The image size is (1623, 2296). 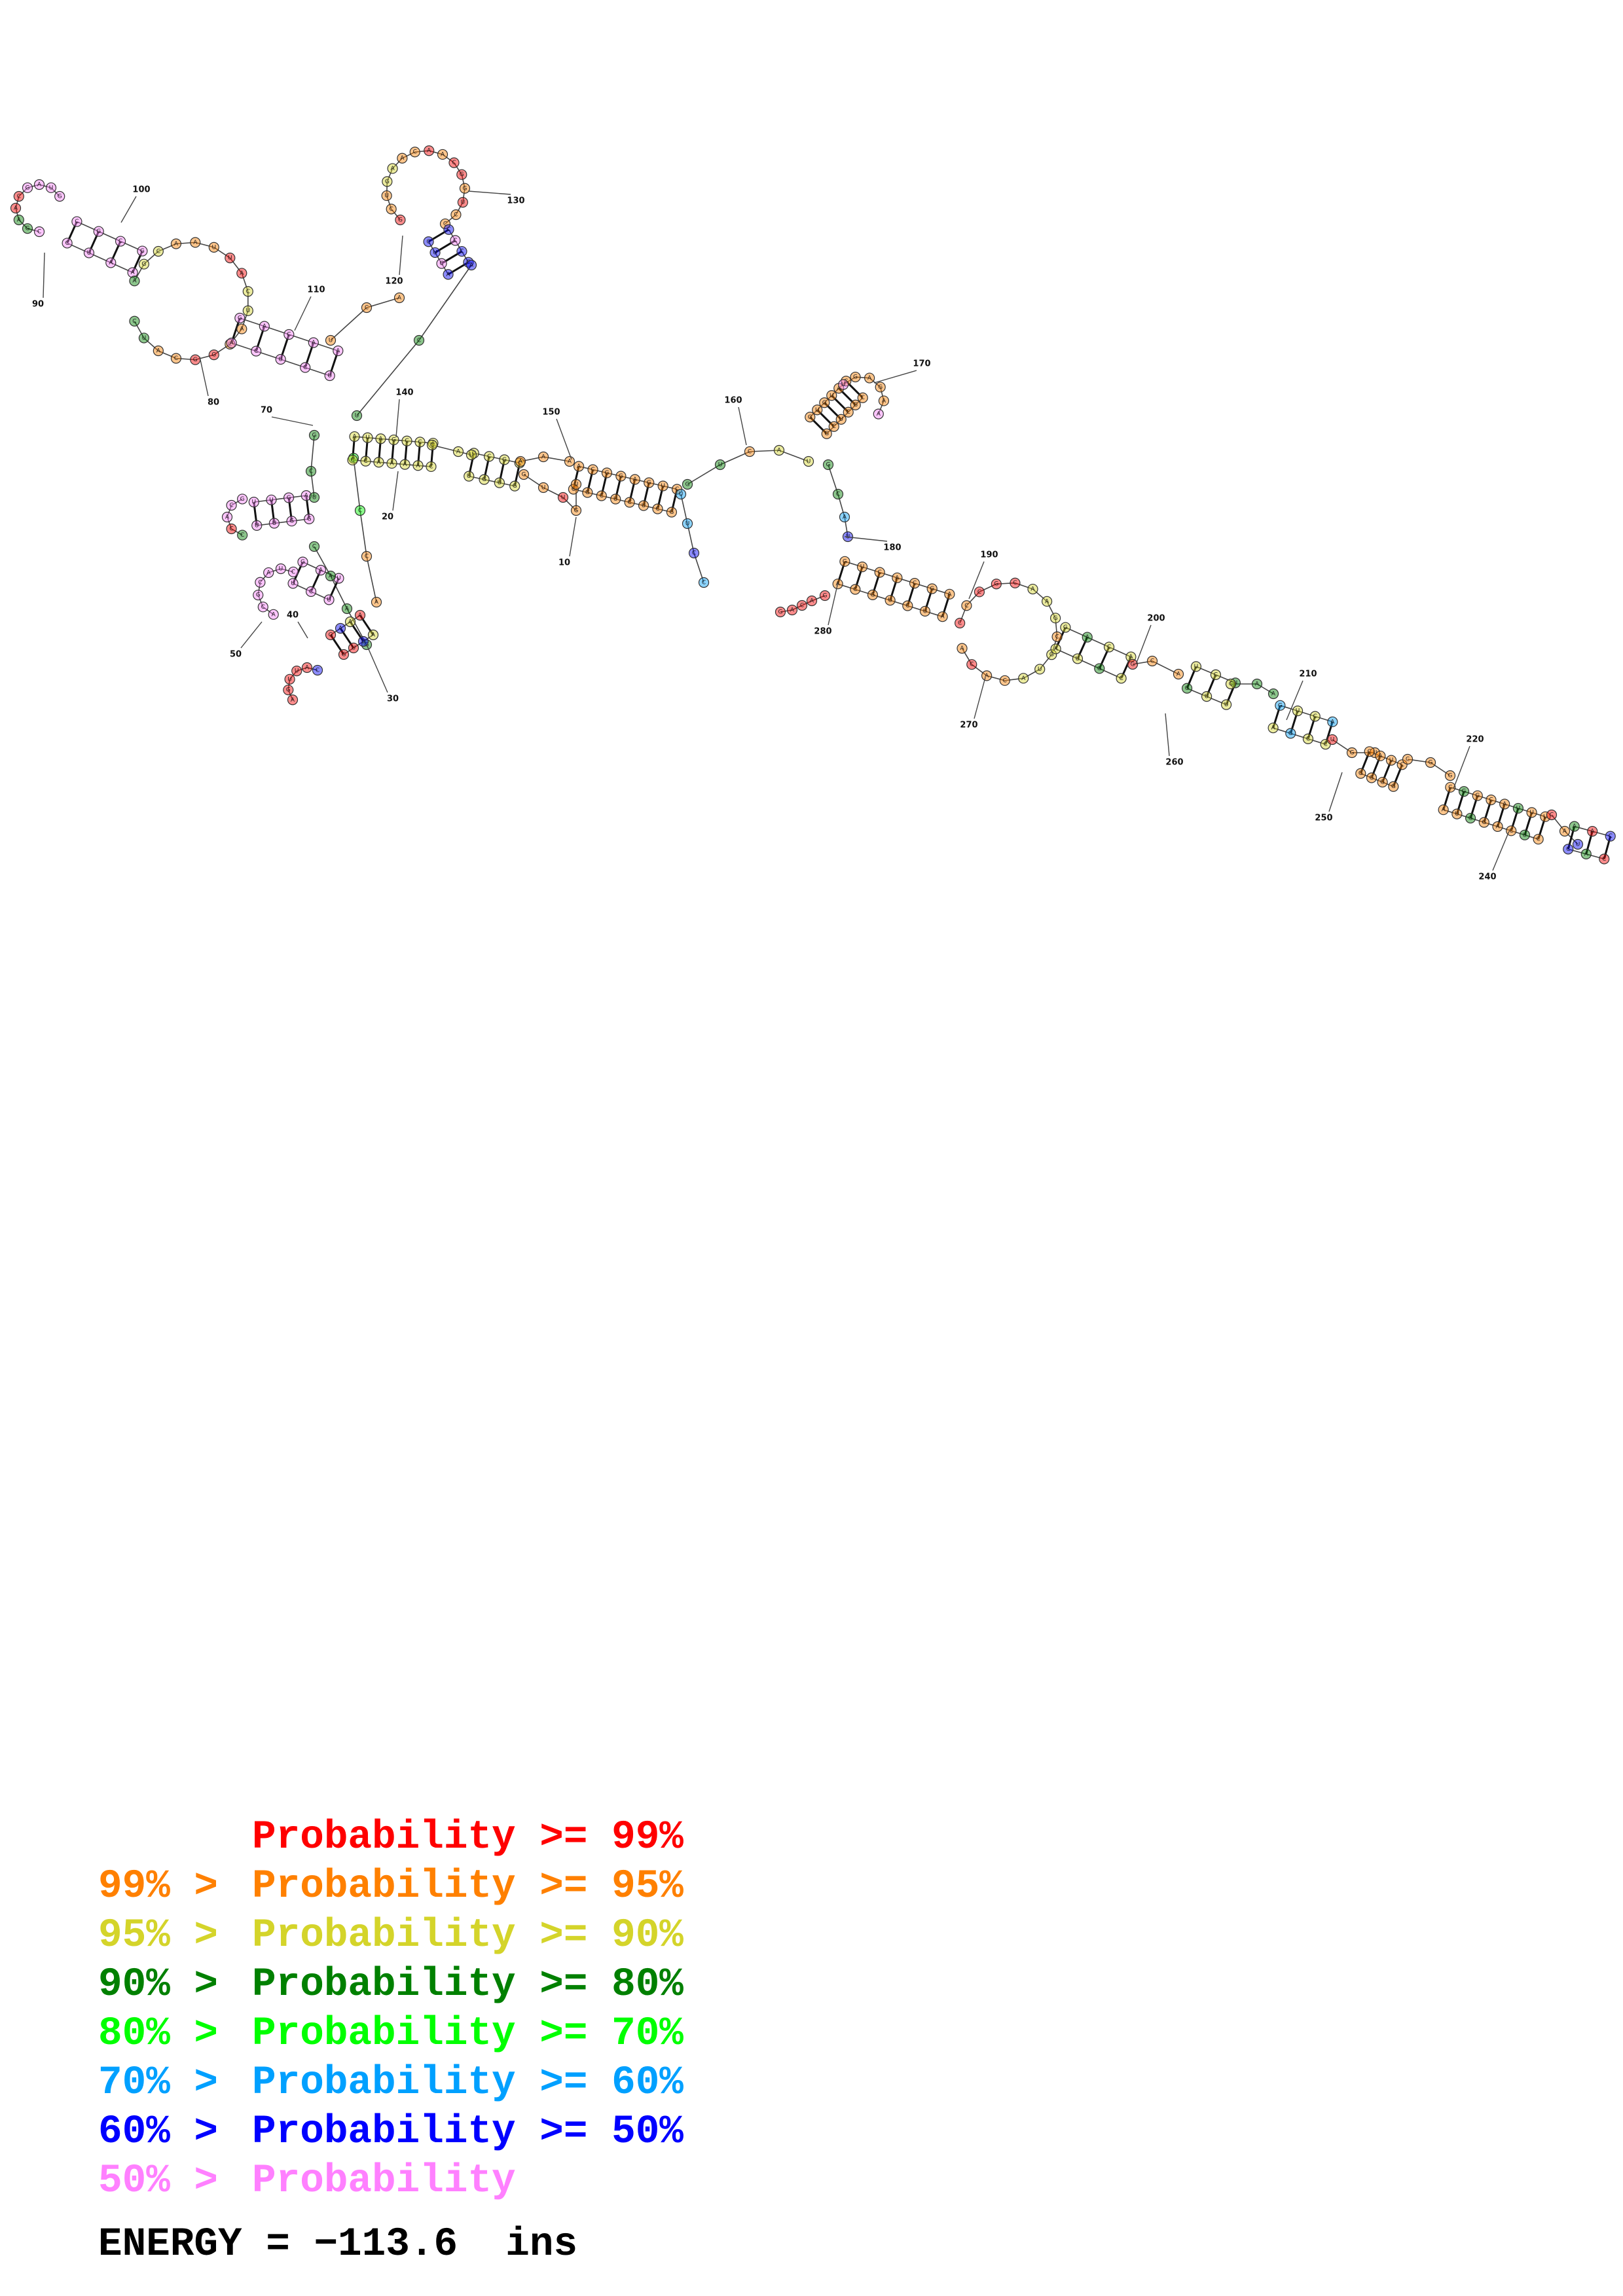 I want to click on energy-label: ENERGY = −113.6 ins, so click(x=338, y=2244).